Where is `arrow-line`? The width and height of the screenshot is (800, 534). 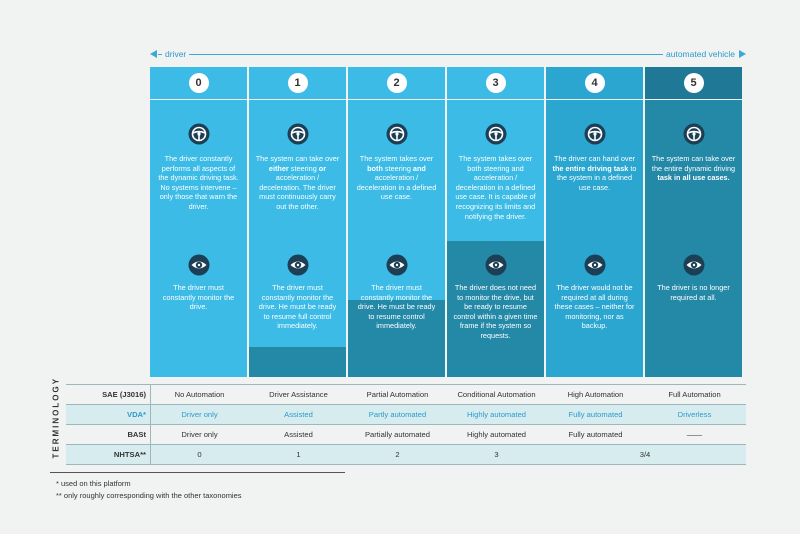 arrow-line is located at coordinates (448, 54).